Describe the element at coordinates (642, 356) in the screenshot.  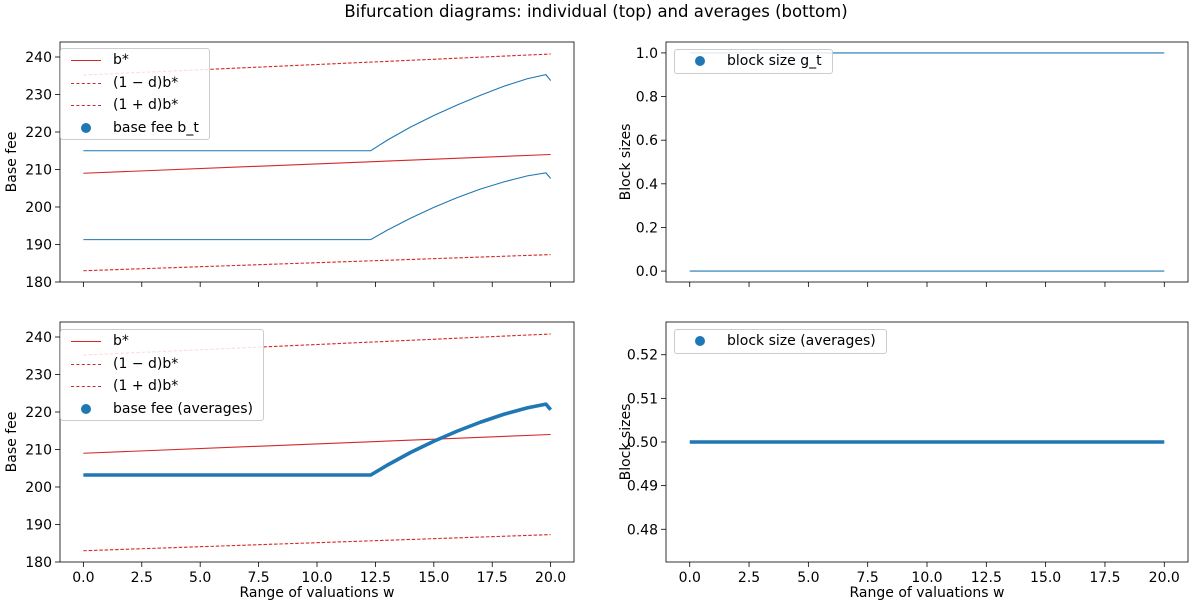
I see `y-tick-label: 0.52` at that location.